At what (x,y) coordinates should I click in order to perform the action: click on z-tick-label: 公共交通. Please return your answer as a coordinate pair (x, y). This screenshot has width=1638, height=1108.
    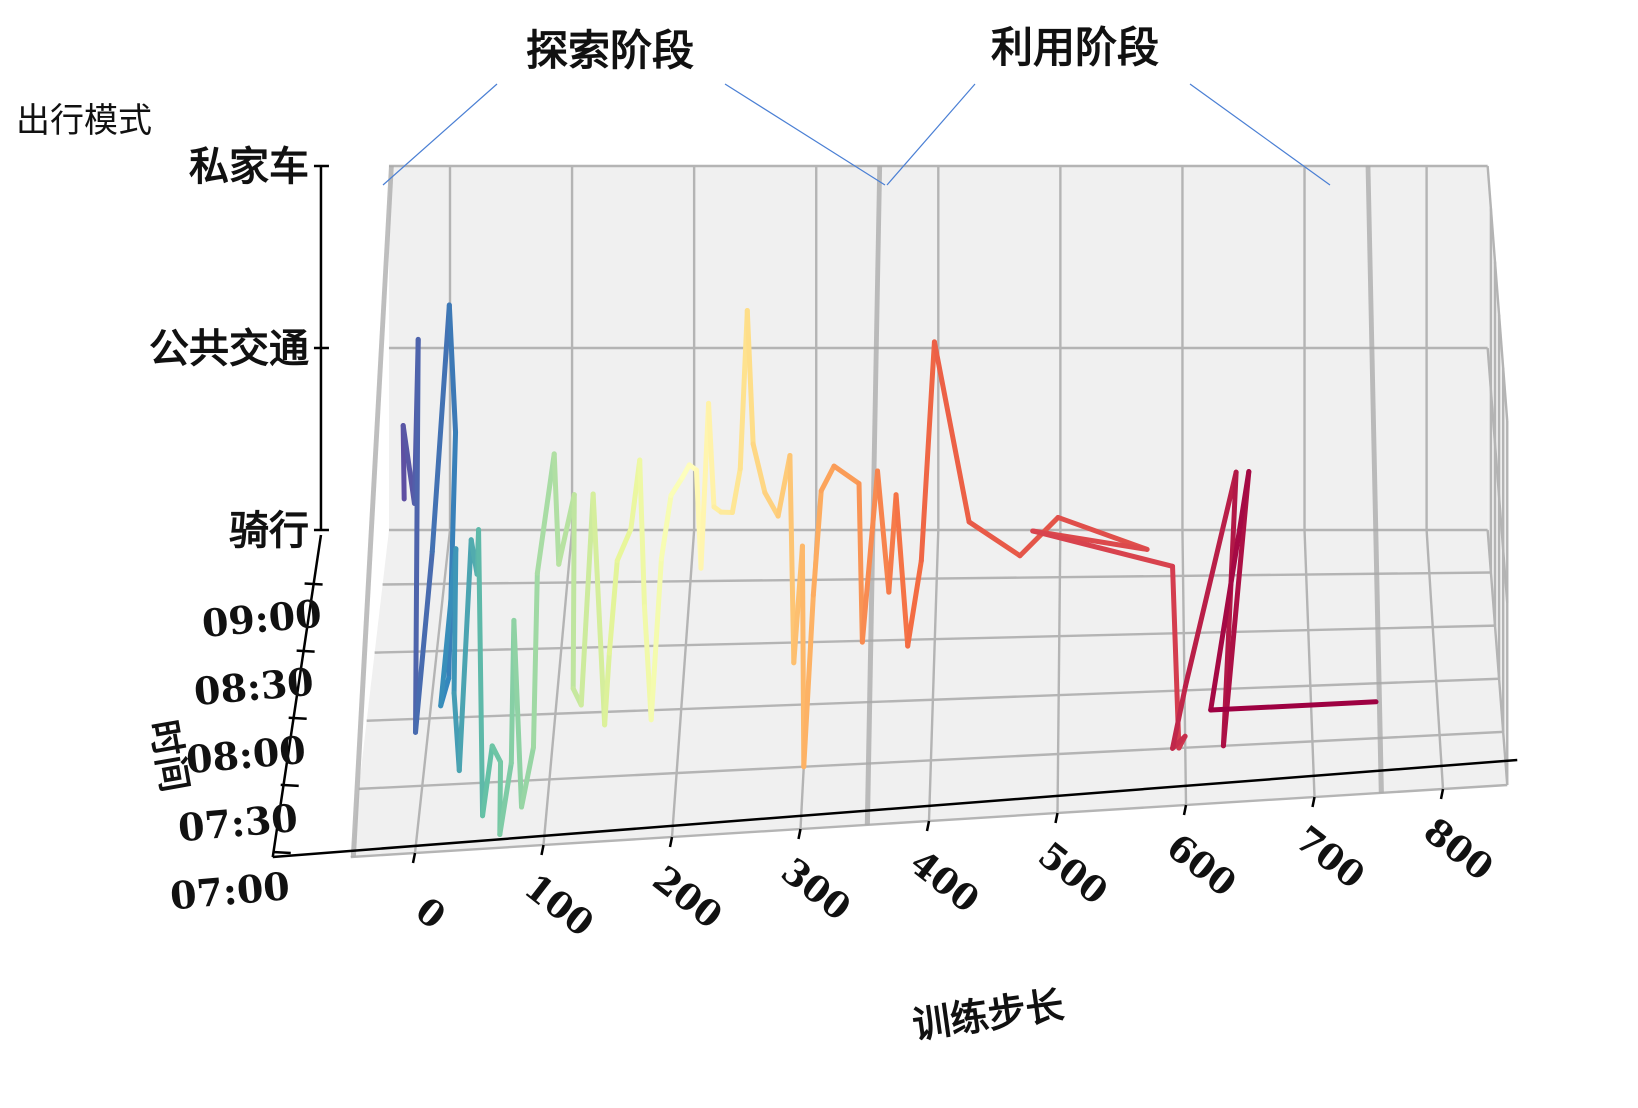
    Looking at the image, I should click on (229, 348).